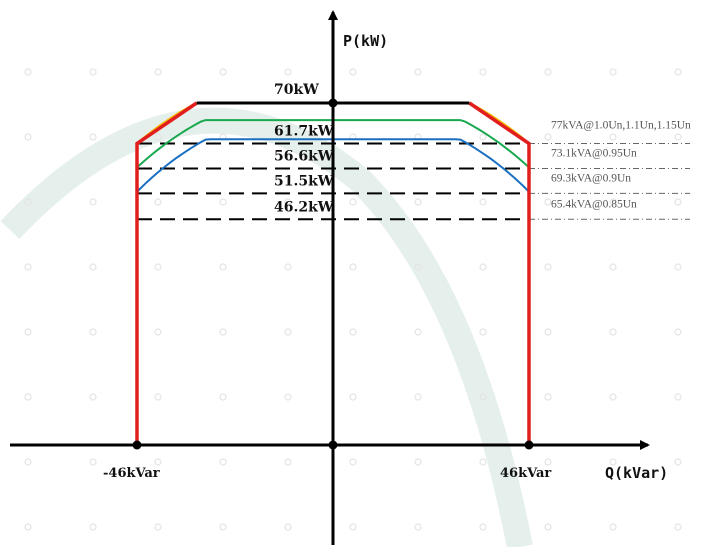 This screenshot has height=547, width=720. What do you see at coordinates (499, 273) in the screenshot?
I see `envelope-right` at bounding box center [499, 273].